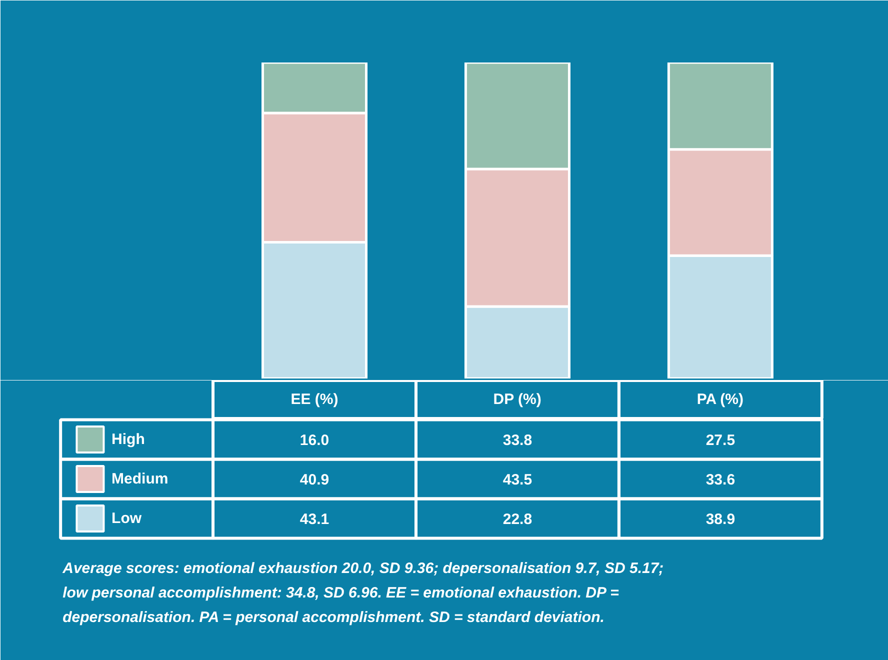 This screenshot has height=660, width=888. What do you see at coordinates (127, 518) in the screenshot?
I see `legend-label: Low` at bounding box center [127, 518].